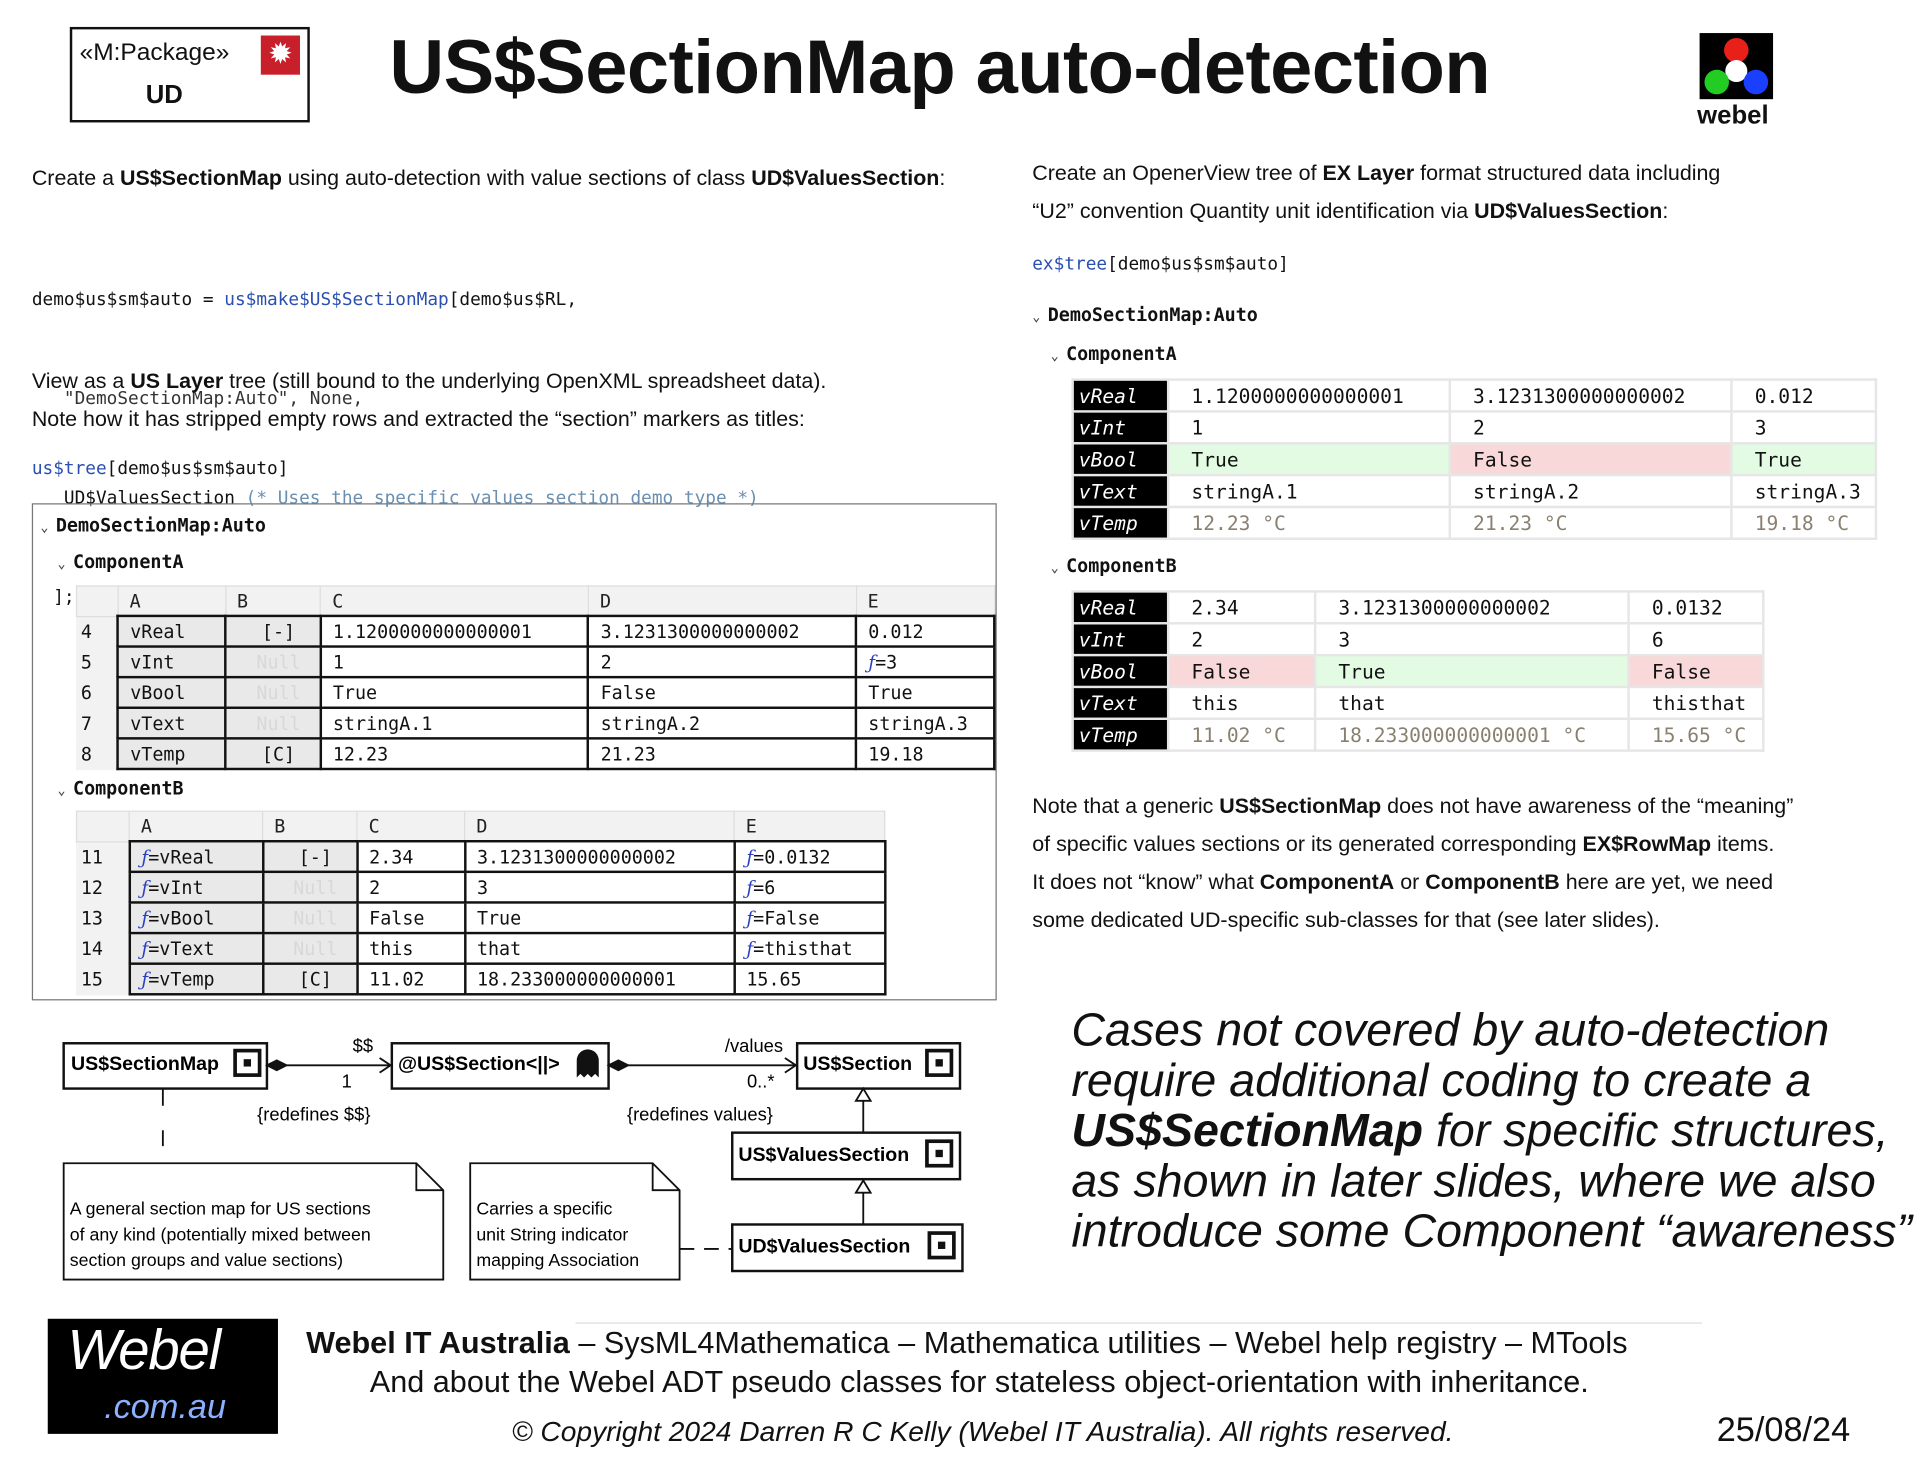 The height and width of the screenshot is (1461, 1920). Describe the element at coordinates (847, 1248) in the screenshot. I see `block-ud-values-section: UD$ValuesSection` at that location.